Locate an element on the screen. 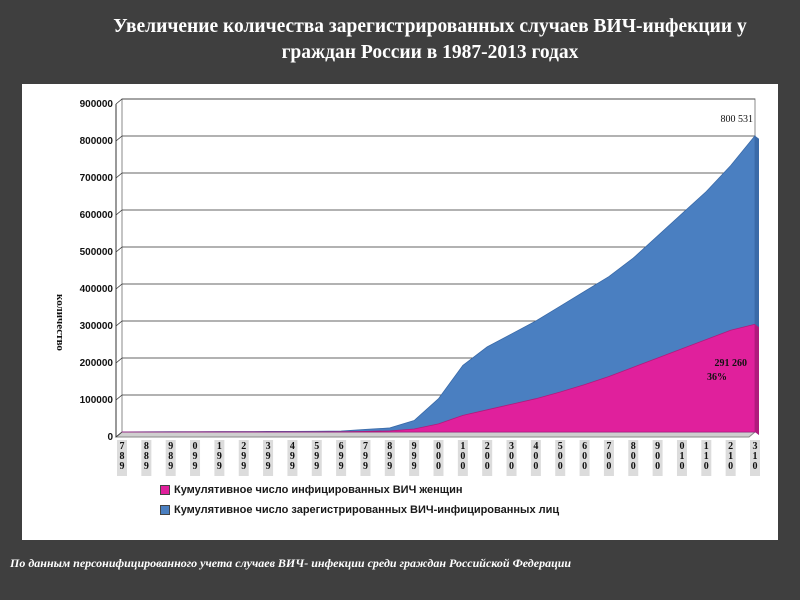  plot-floor is located at coordinates (435, 434).